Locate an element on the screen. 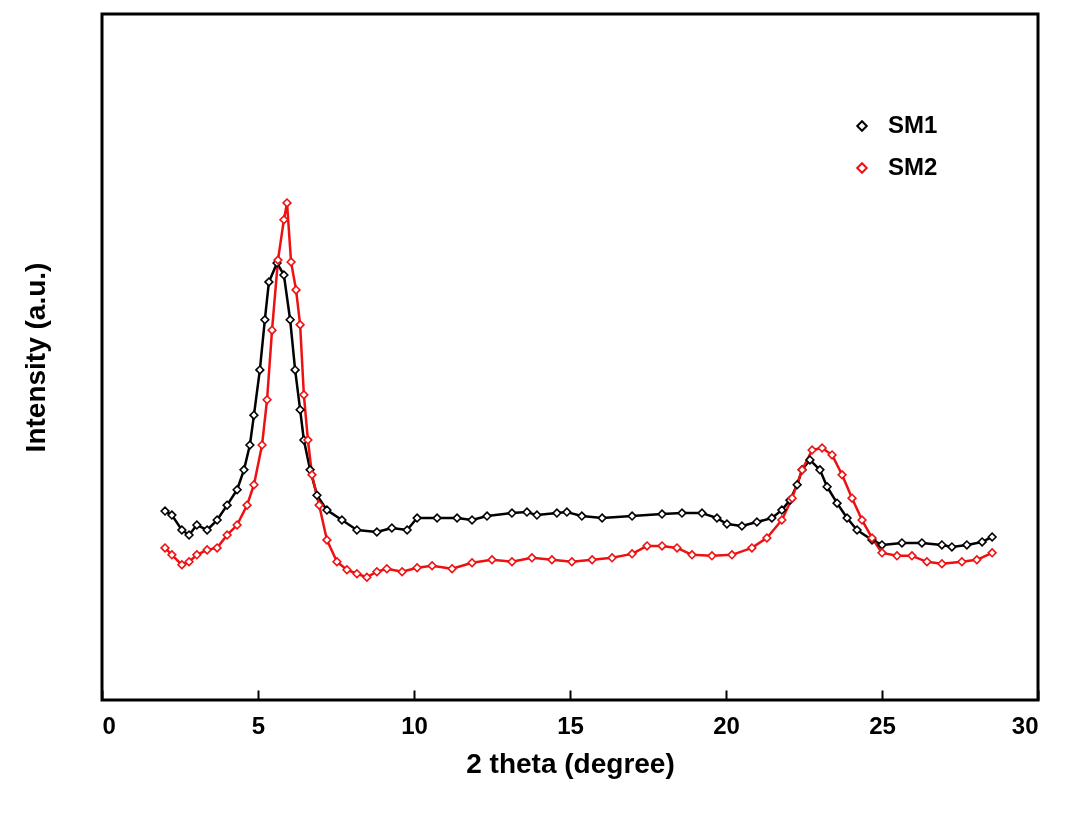  x-tick-label: 10 is located at coordinates (414, 725).